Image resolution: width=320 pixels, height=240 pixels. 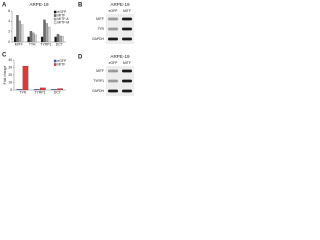 What do you see at coordinates (9, 21) in the screenshot?
I see `y-tick-label: 4` at bounding box center [9, 21].